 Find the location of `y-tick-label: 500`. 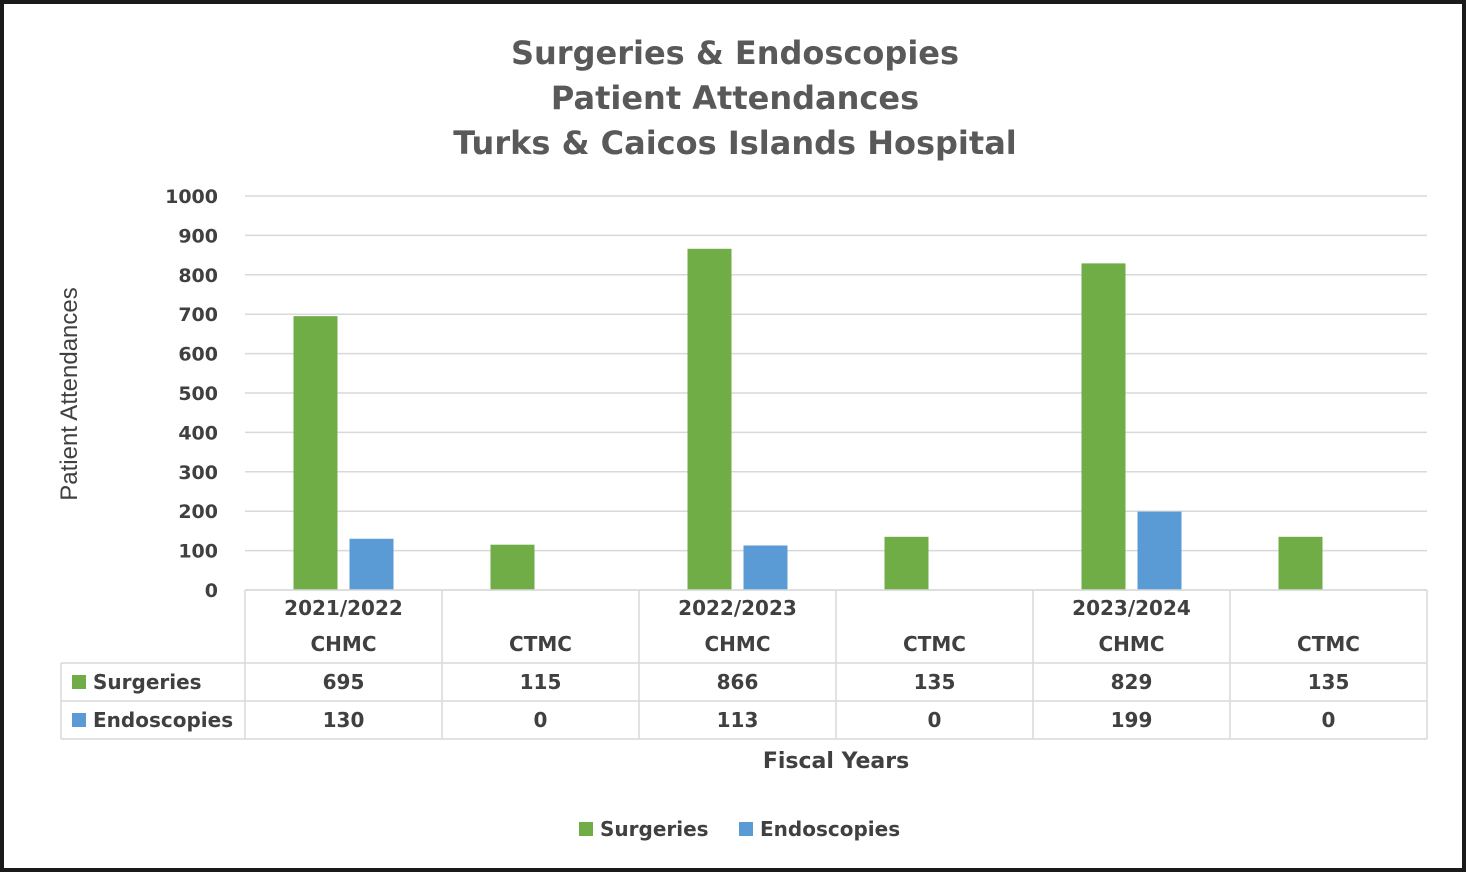

y-tick-label: 500 is located at coordinates (198, 394).